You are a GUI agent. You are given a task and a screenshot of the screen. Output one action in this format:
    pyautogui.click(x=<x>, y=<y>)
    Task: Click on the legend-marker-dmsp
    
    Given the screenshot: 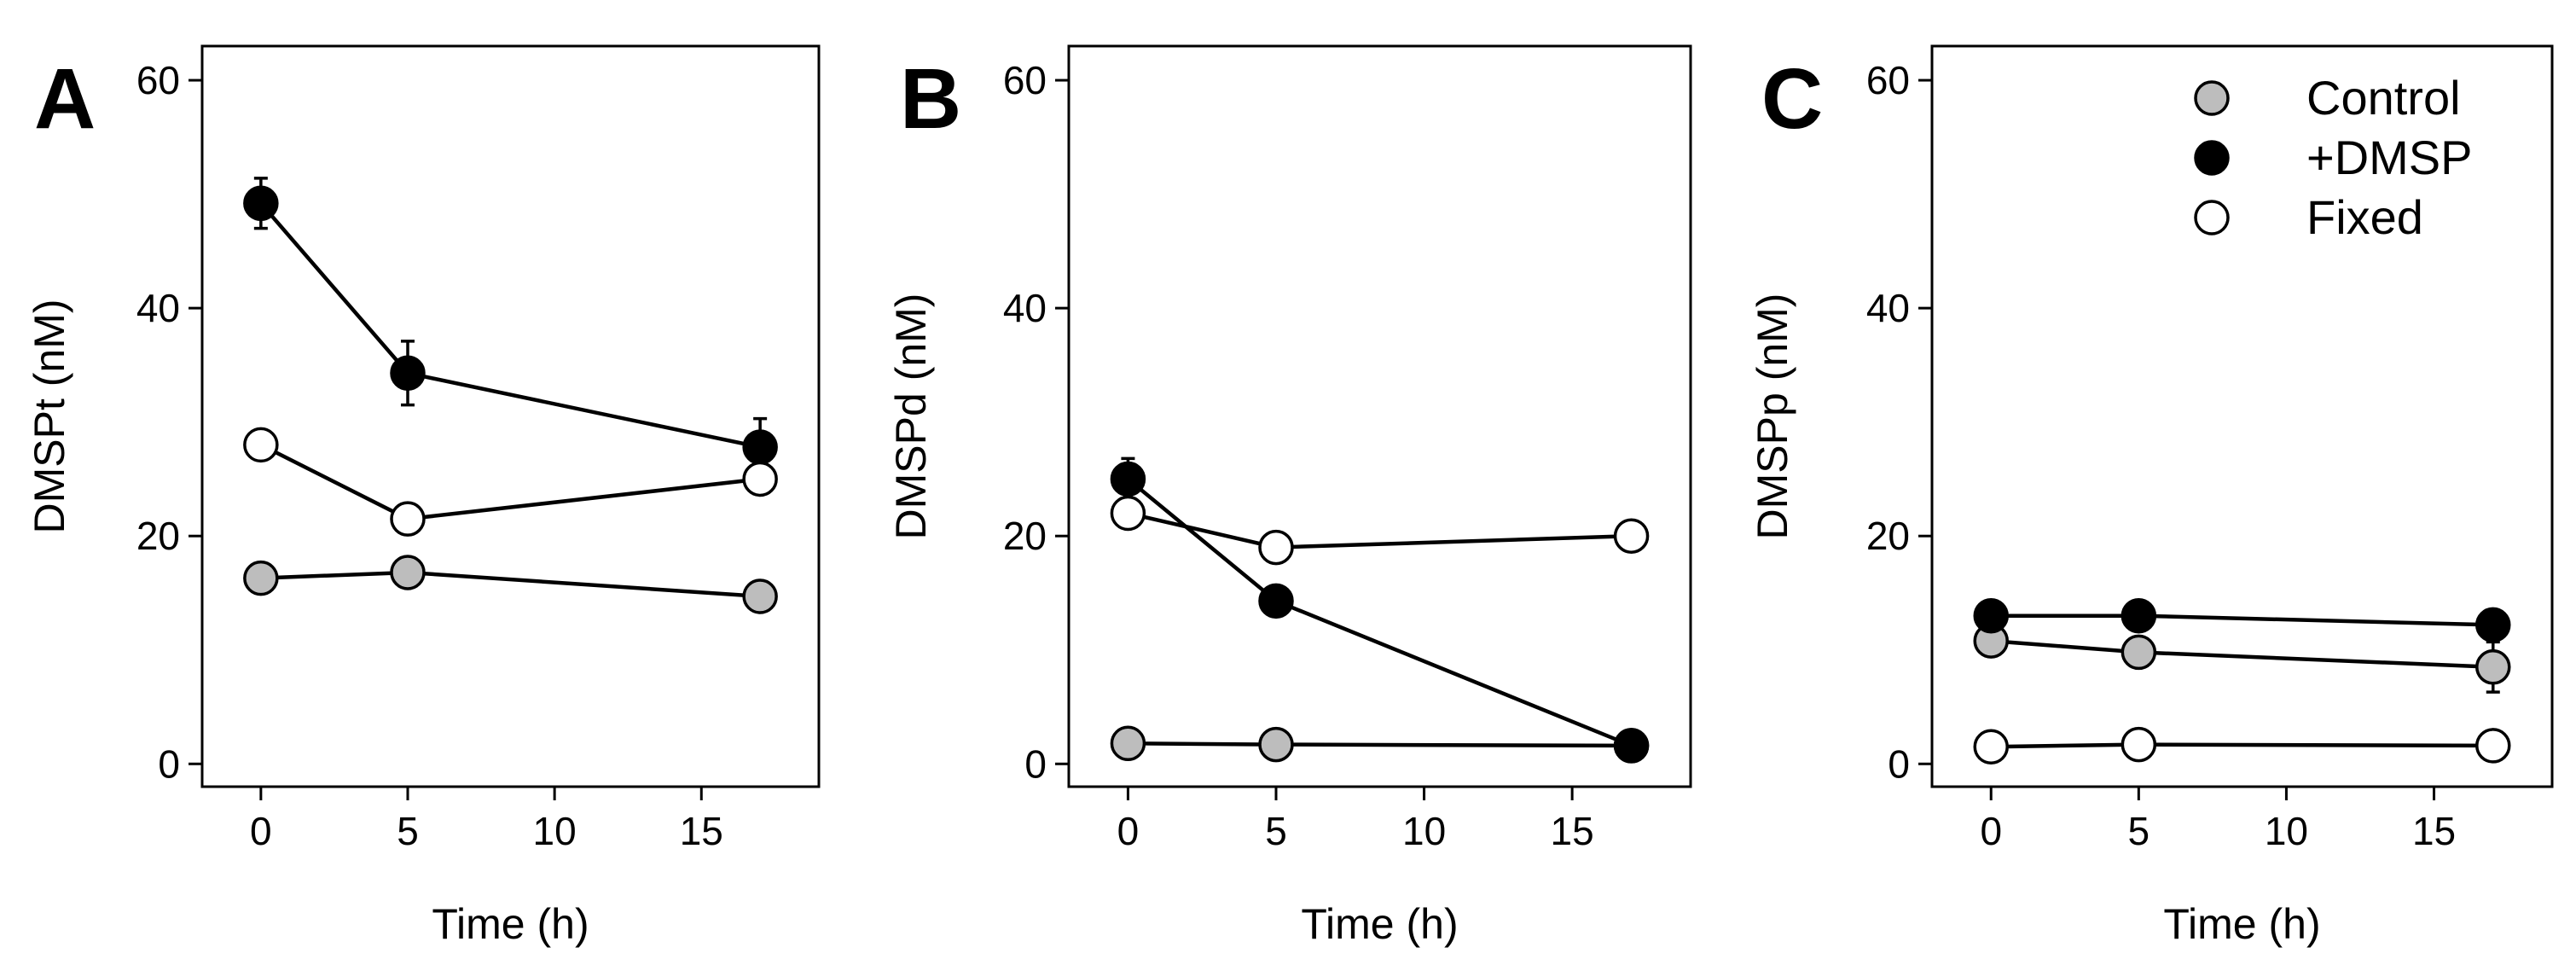 What is the action you would take?
    pyautogui.click(x=2212, y=158)
    